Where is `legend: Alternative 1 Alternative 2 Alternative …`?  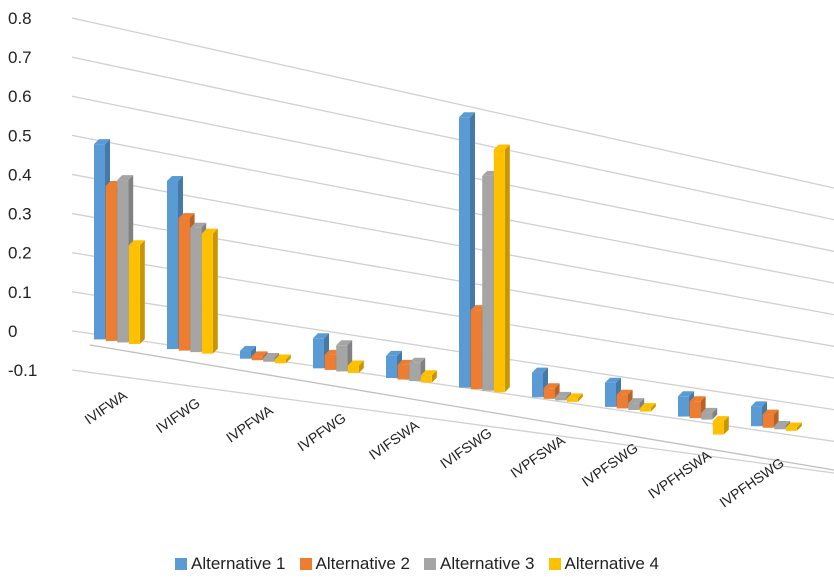 legend: Alternative 1 Alternative 2 Alternative … is located at coordinates (417, 564).